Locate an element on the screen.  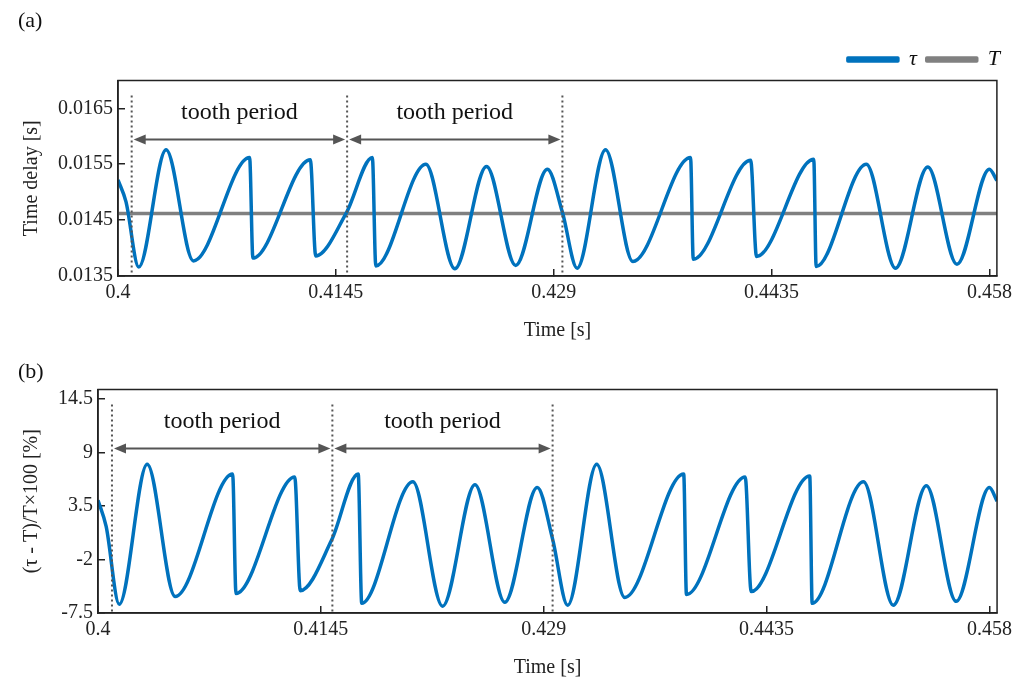
y-axis-title: (τ - T)/T×100 [%] is located at coordinates (31, 501).